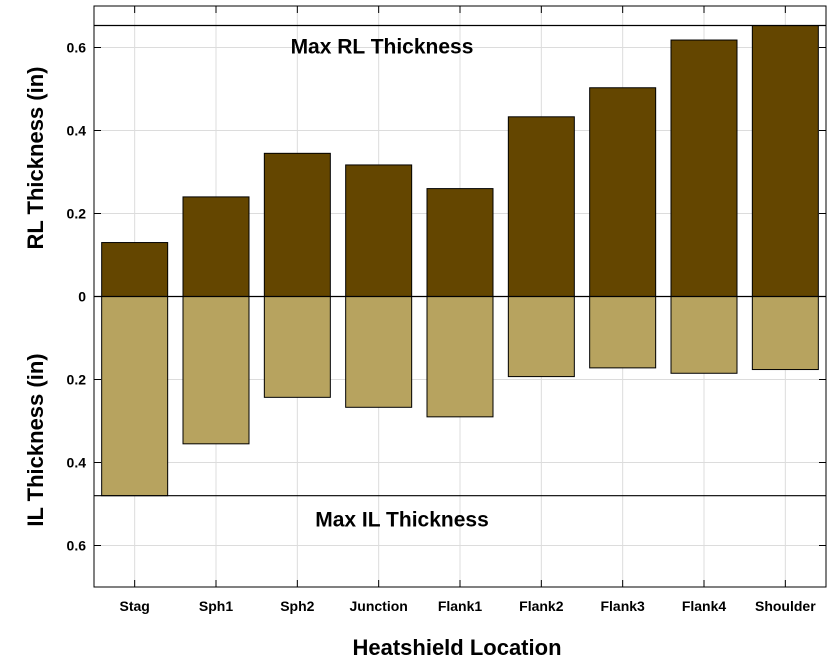  I want to click on x-tick-label: Flank2, so click(541, 606).